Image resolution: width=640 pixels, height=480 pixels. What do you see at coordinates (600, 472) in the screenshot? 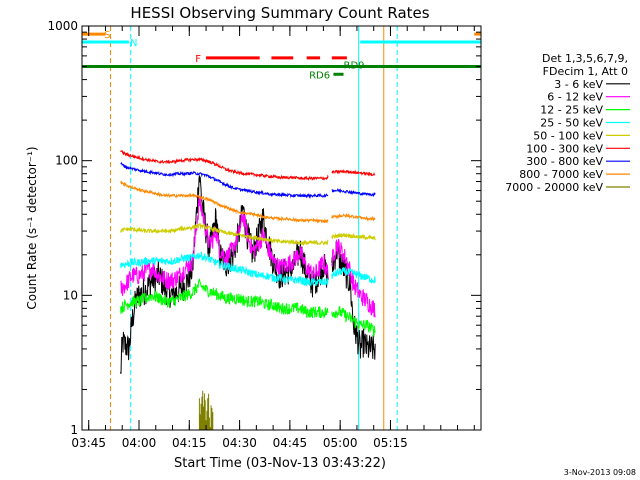
I see `date-stamp: 3-Nov-2013 09:08` at bounding box center [600, 472].